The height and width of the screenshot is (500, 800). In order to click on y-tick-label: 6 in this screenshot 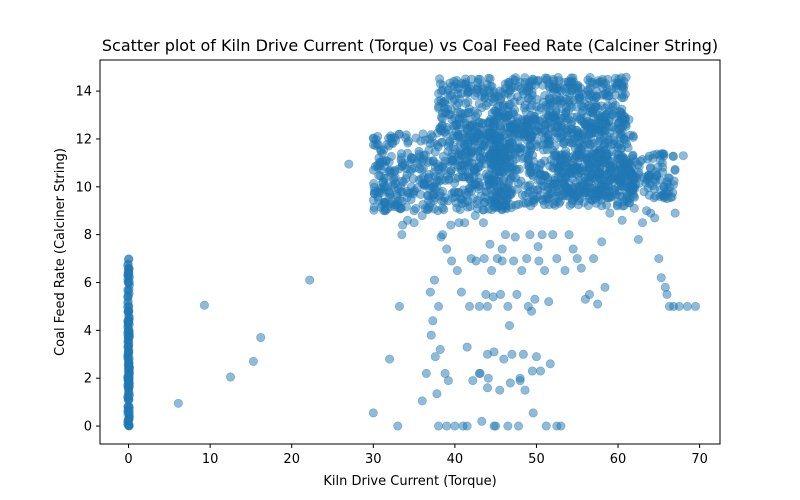, I will do `click(88, 283)`.